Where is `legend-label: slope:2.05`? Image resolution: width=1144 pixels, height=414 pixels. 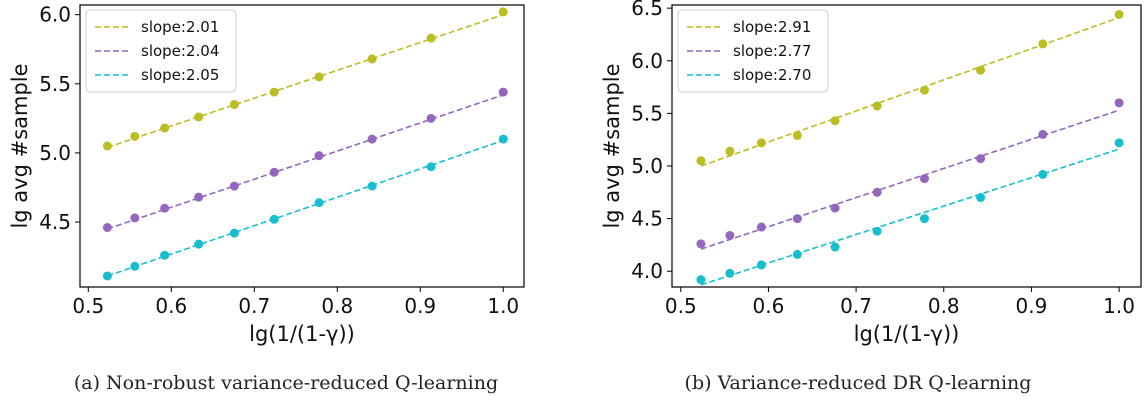 legend-label: slope:2.05 is located at coordinates (180, 75).